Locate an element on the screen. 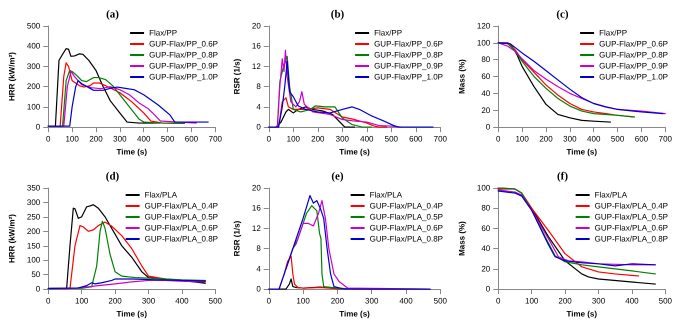 The width and height of the screenshot is (675, 323). chart-title: (c) is located at coordinates (562, 14).